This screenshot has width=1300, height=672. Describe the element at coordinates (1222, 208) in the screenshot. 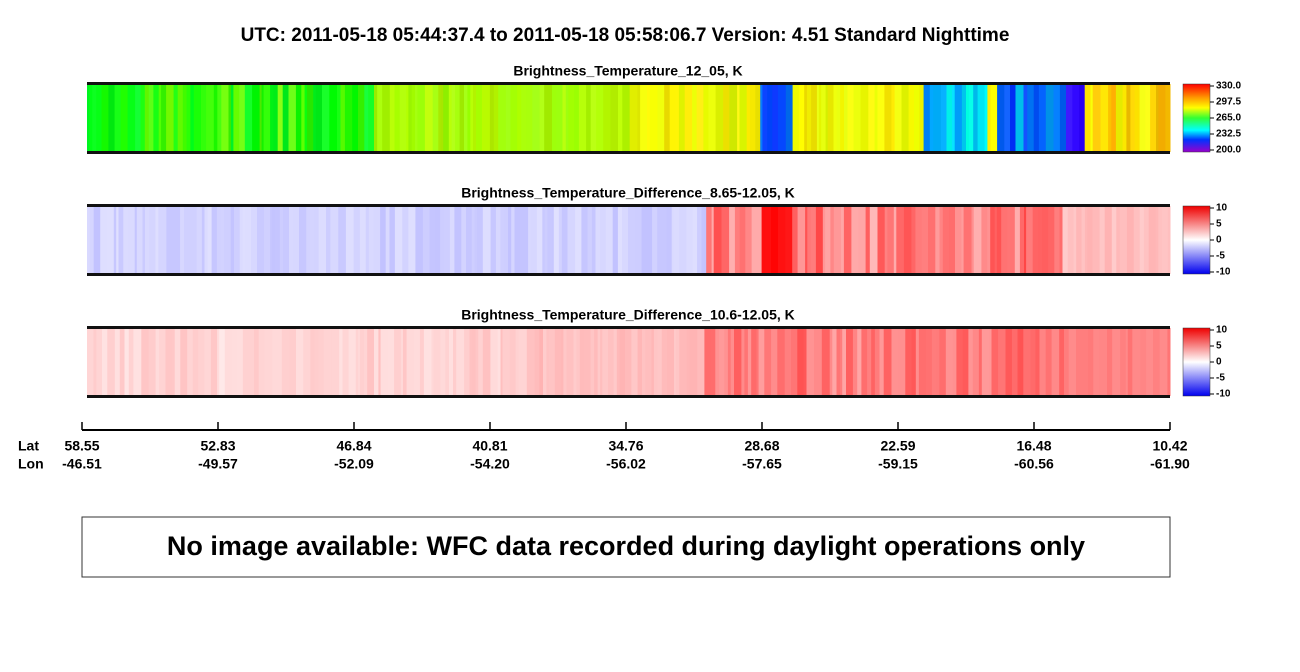

I see `colorbar-label: 10` at that location.